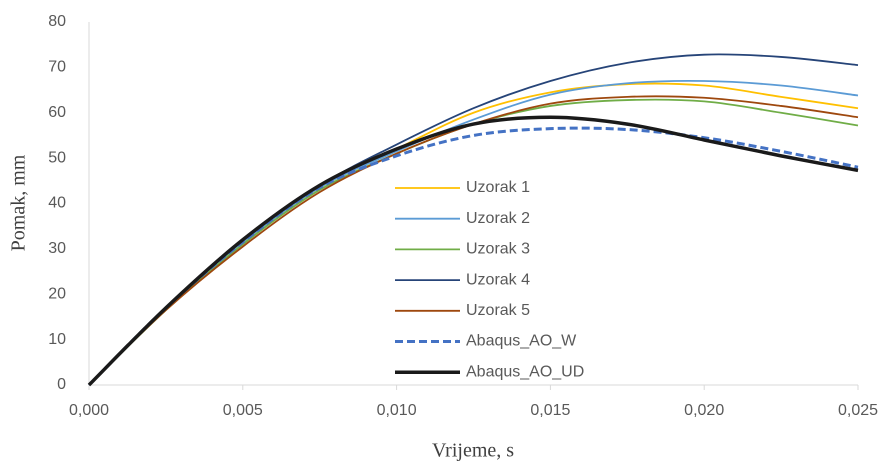  I want to click on y-tick-label: 0, so click(61, 384).